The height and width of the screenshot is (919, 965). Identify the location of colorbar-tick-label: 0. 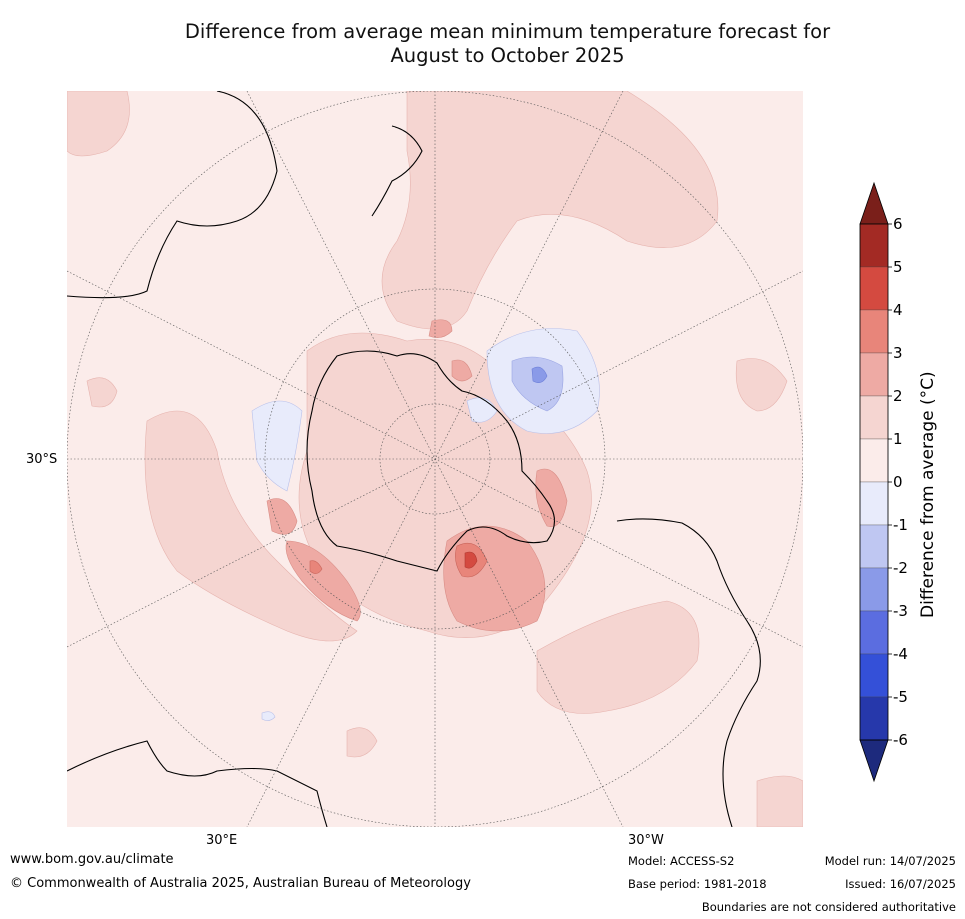
(898, 482).